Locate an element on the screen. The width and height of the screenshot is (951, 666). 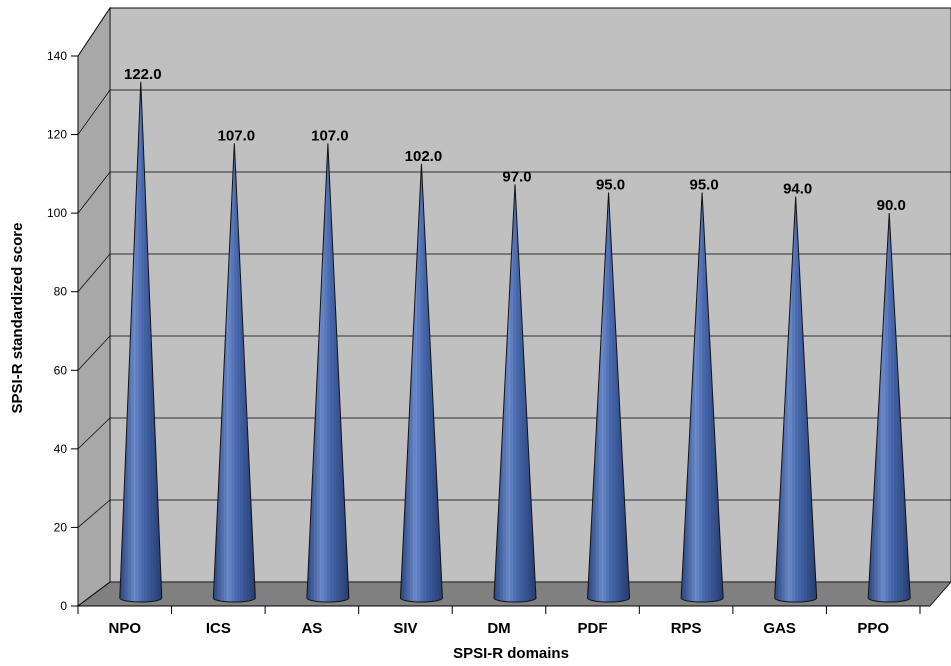
y-tick-label: 140 is located at coordinates (57, 56).